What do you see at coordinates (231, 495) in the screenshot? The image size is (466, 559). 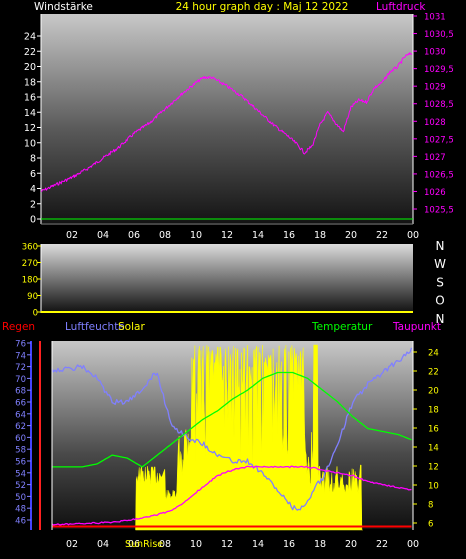 I see `taupunkt-line` at bounding box center [231, 495].